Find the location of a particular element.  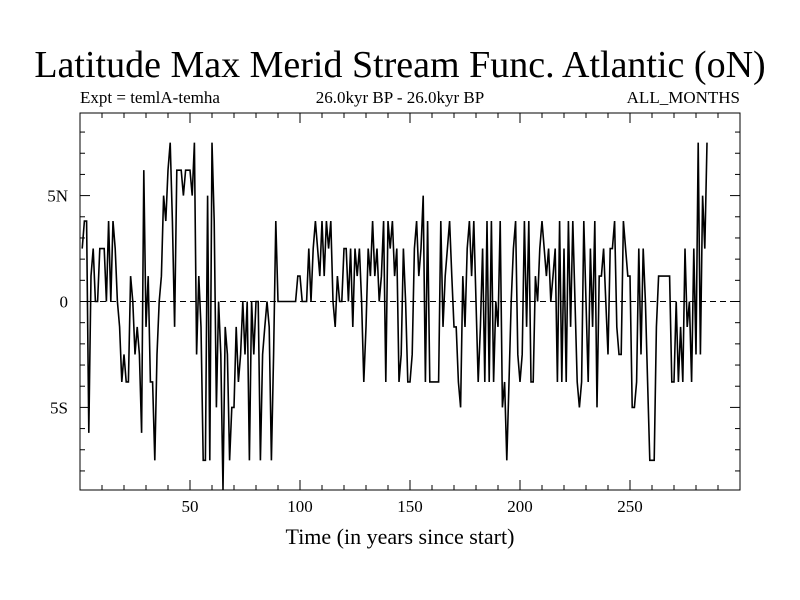

months-label: ALL_MONTHS is located at coordinates (683, 97).